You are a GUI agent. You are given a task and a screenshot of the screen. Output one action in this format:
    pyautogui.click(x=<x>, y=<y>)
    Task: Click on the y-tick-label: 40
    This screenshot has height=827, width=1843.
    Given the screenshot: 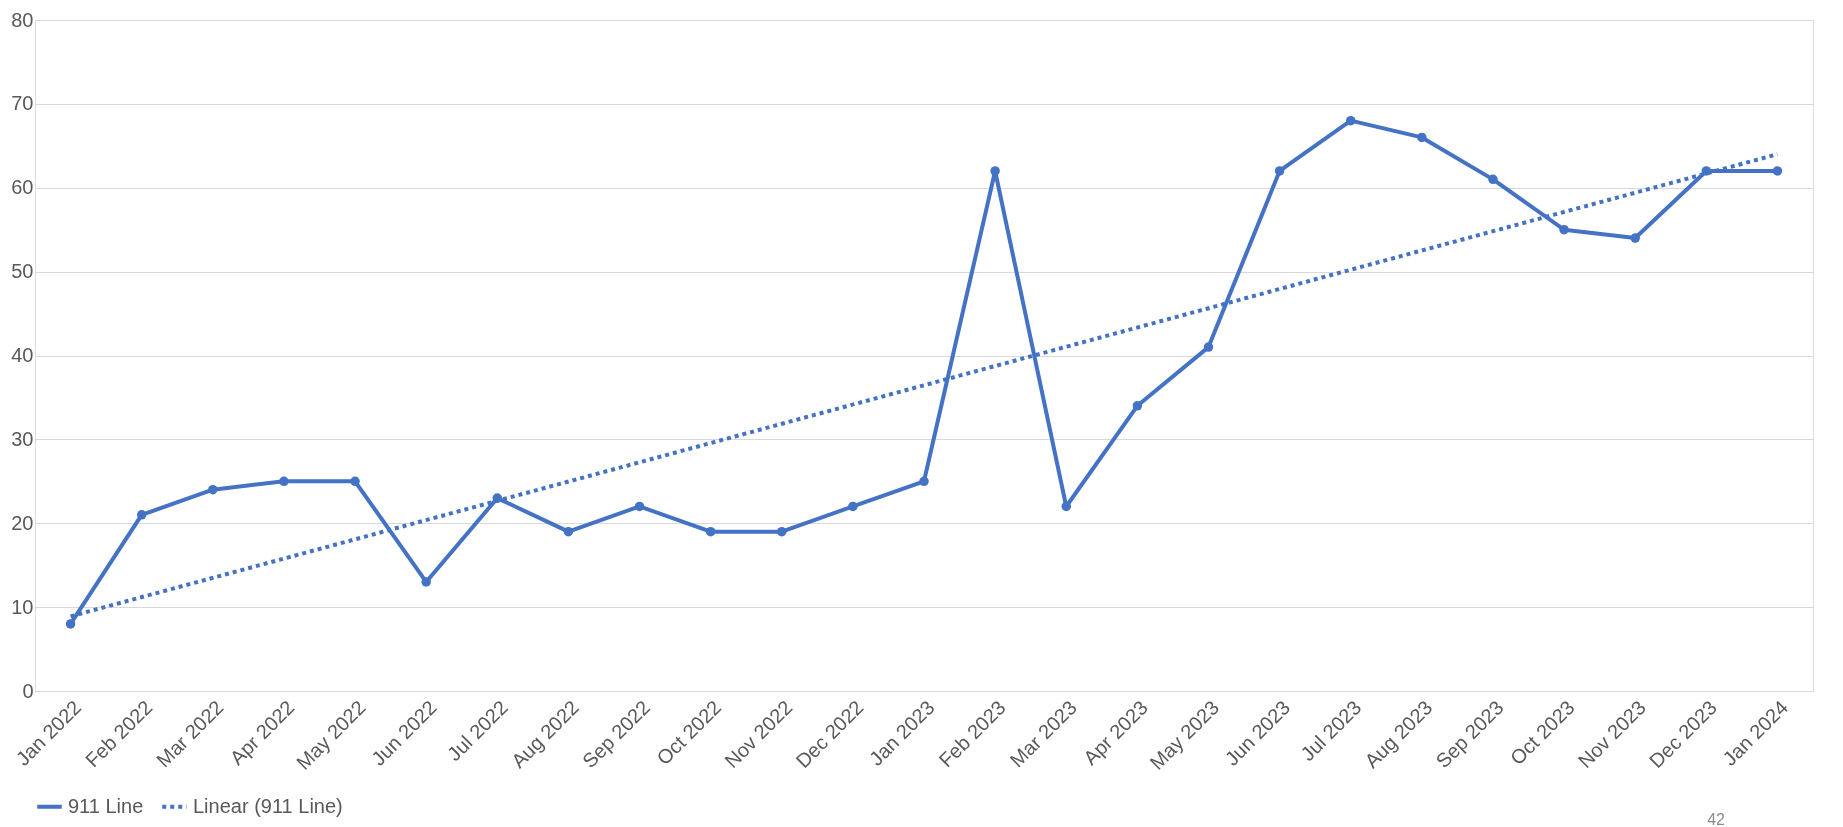 What is the action you would take?
    pyautogui.click(x=22, y=355)
    